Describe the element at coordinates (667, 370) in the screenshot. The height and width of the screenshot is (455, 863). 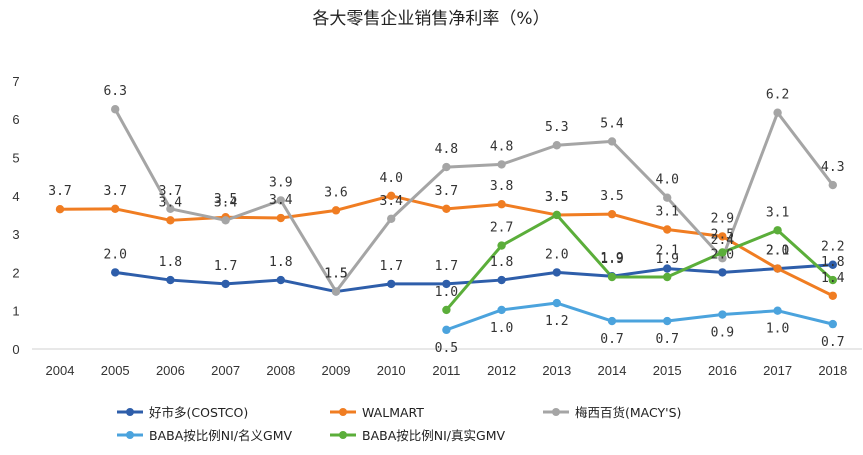
I see `x-tick-label: 2015` at that location.